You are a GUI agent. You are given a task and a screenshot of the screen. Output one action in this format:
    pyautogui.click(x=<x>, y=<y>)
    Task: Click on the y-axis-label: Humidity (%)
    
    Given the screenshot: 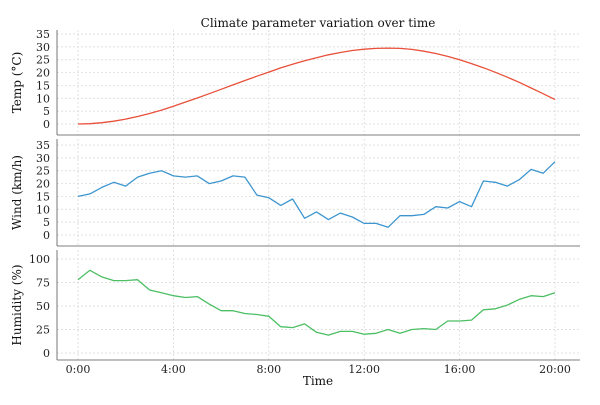 What is the action you would take?
    pyautogui.click(x=17, y=304)
    